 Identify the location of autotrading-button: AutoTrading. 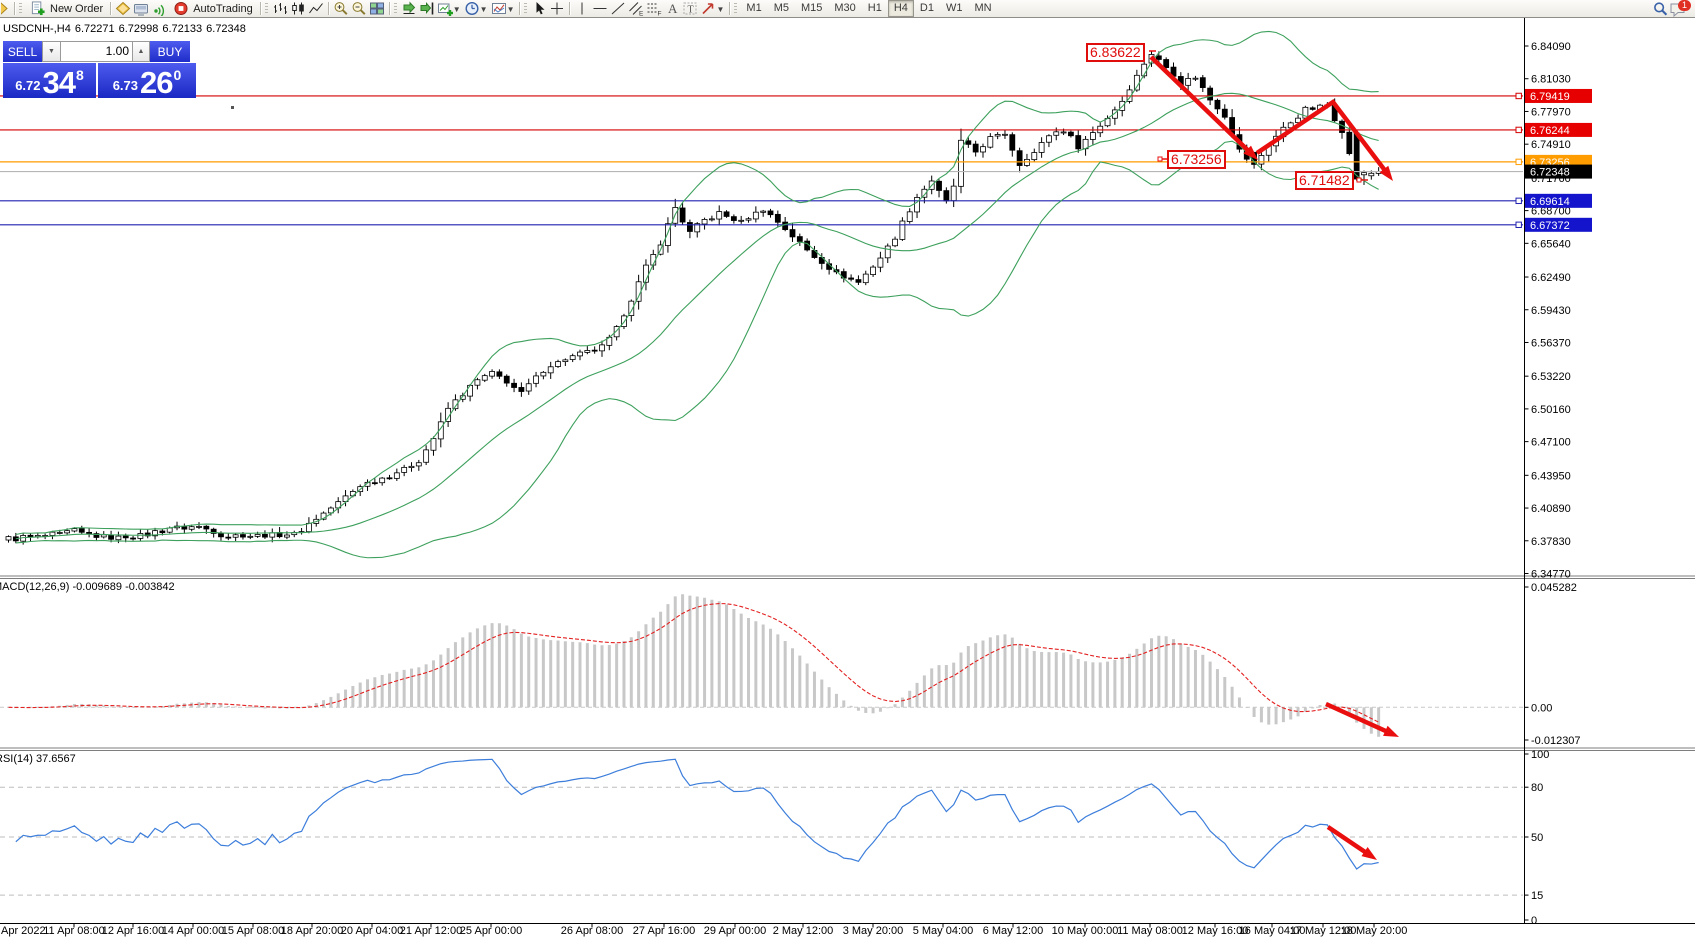
(212, 9).